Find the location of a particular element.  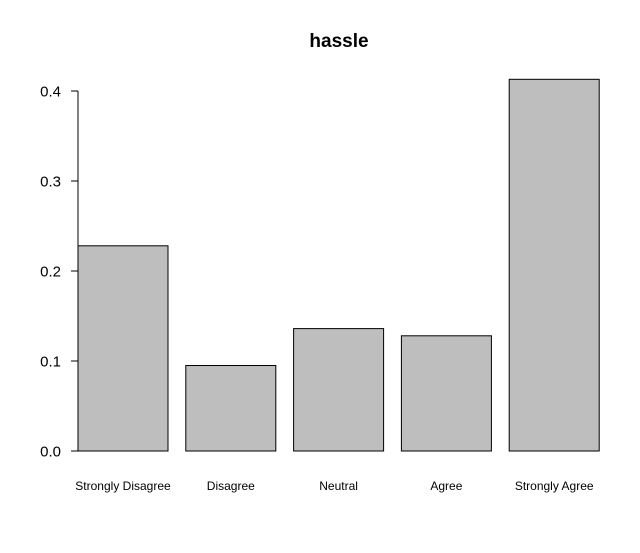

bar-strongly-disagree is located at coordinates (123, 348).